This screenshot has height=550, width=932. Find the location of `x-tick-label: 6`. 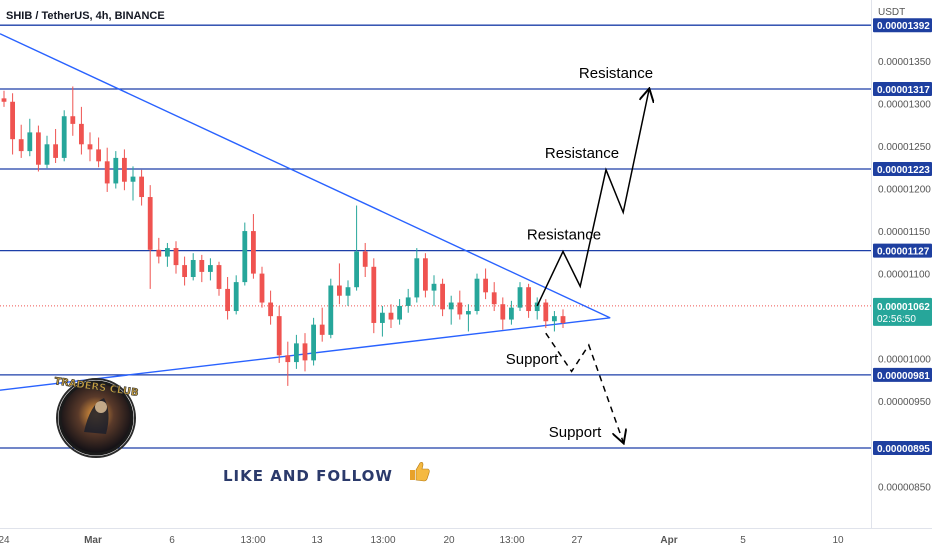

x-tick-label: 6 is located at coordinates (172, 540).